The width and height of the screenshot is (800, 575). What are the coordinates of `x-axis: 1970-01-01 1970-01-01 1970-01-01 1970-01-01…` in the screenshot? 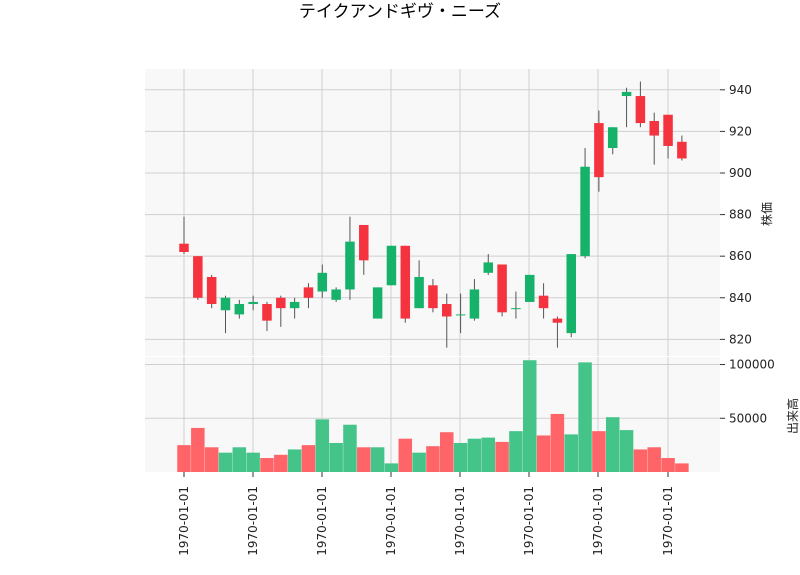 It's located at (426, 514).